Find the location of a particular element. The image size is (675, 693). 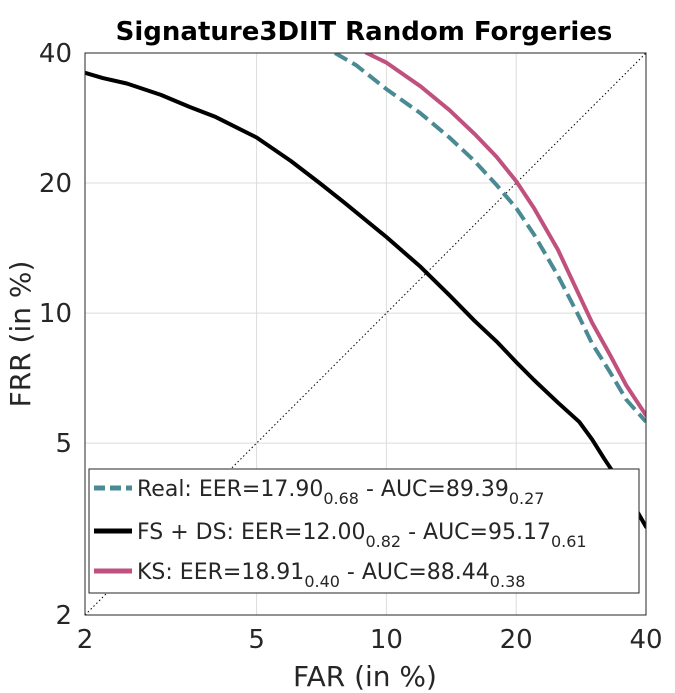

x-tick-labels: 2 5 10 20 40 is located at coordinates (370, 640).